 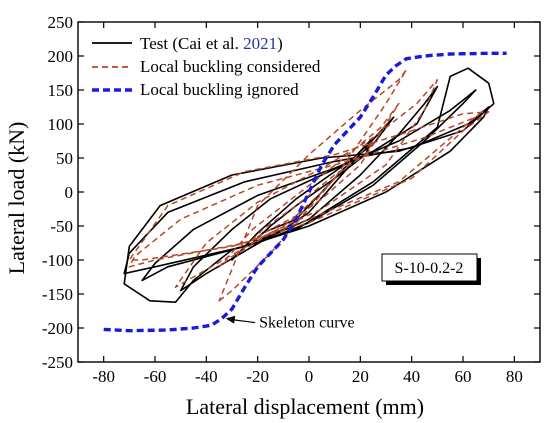 I want to click on y-tick-label--100: -100, so click(x=57, y=260).